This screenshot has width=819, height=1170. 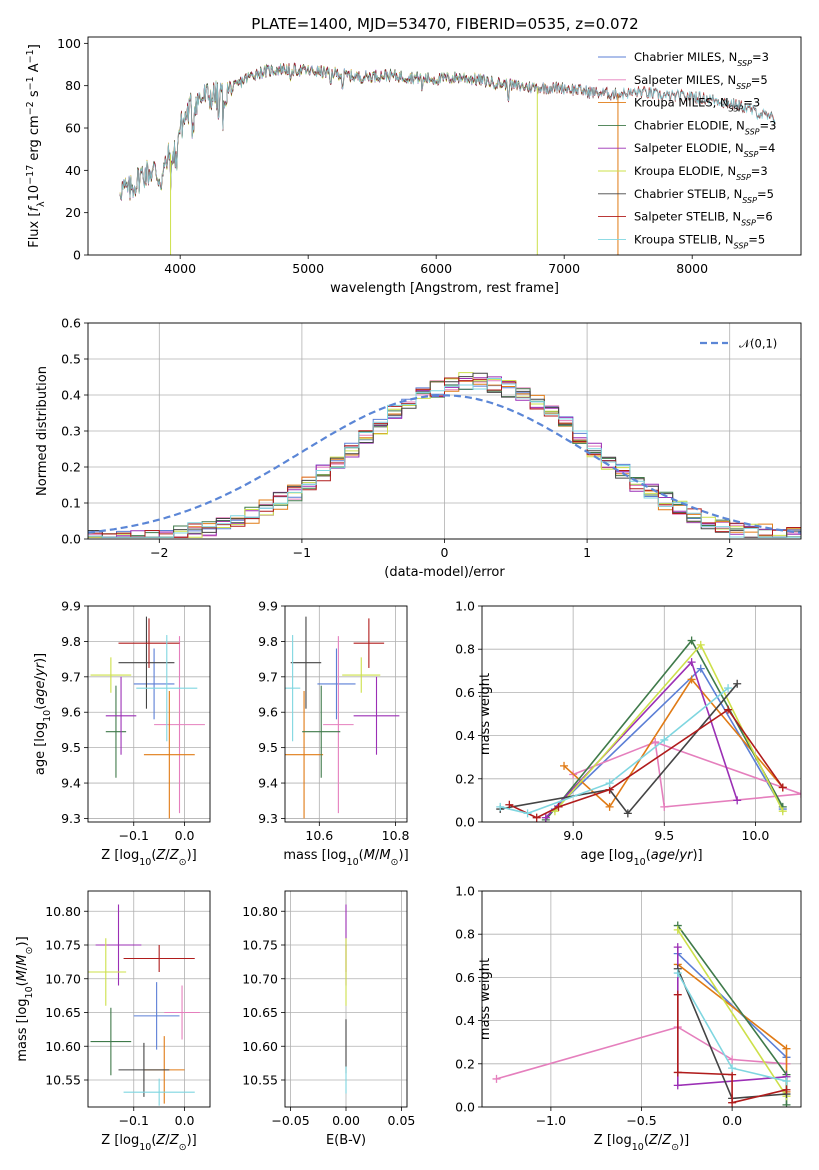 What do you see at coordinates (302, 552) in the screenshot?
I see `x-tick-label: −1` at bounding box center [302, 552].